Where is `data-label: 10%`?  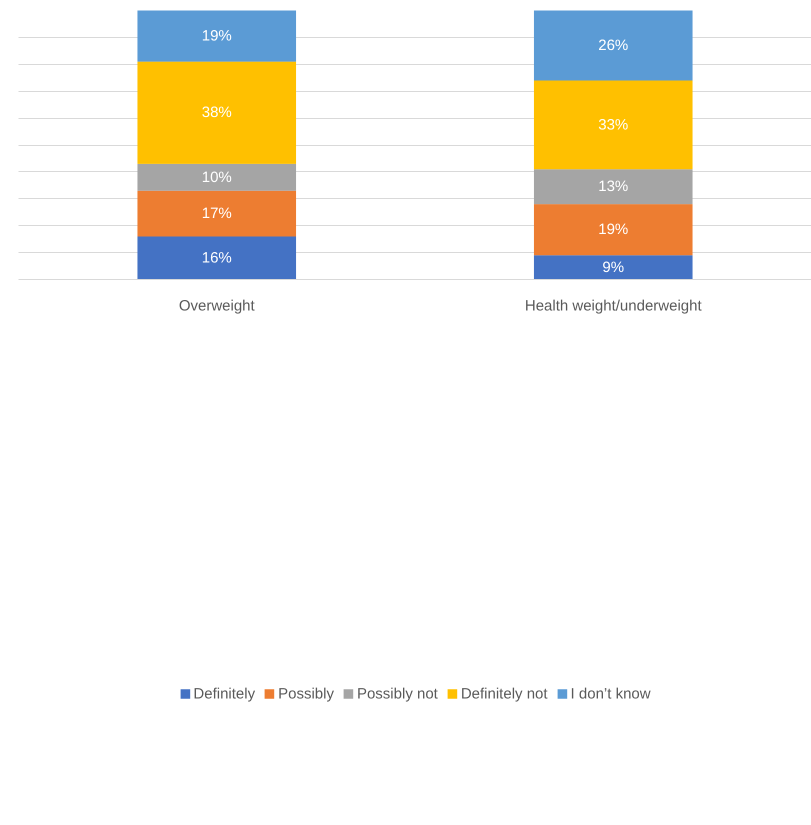 data-label: 10% is located at coordinates (217, 177).